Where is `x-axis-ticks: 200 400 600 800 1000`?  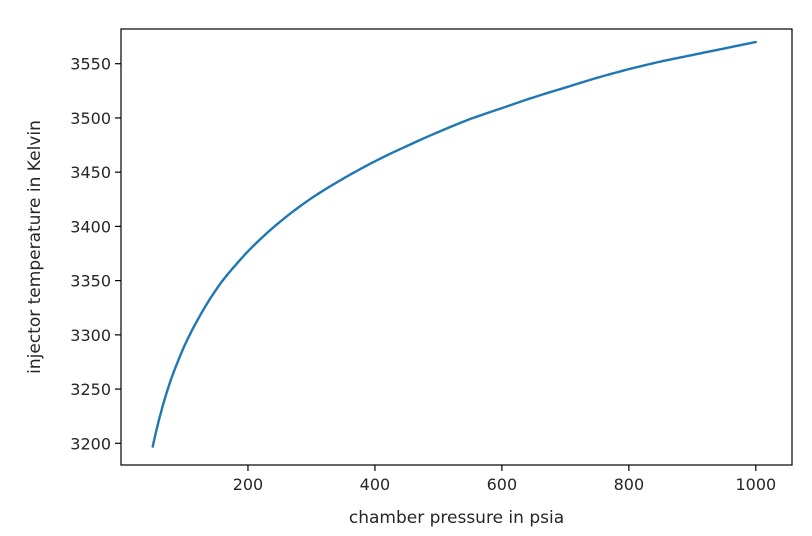 x-axis-ticks: 200 400 600 800 1000 is located at coordinates (504, 479).